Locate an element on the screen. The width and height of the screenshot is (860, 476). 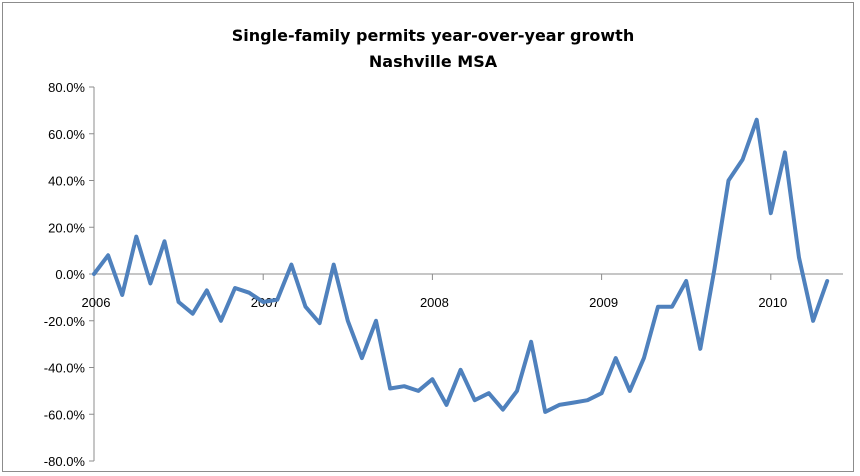
x-tick-label: 2008 is located at coordinates (434, 302).